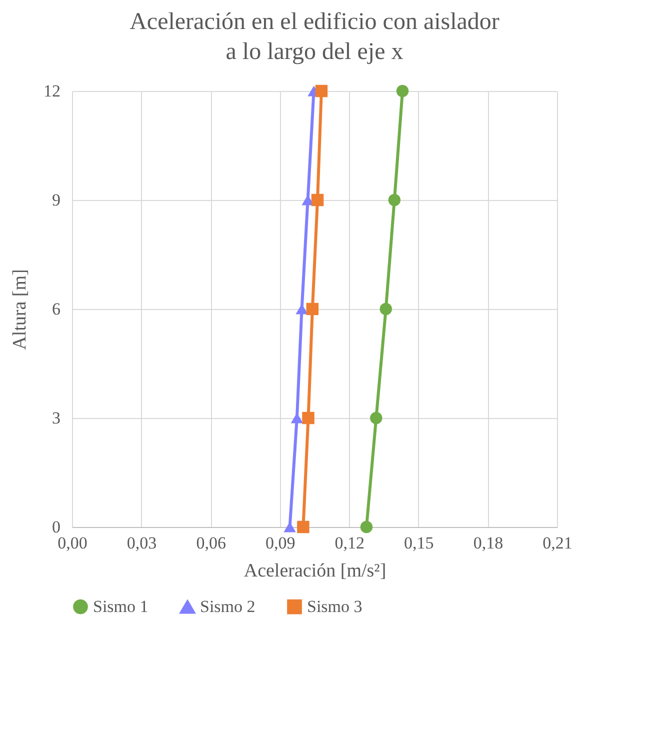  I want to click on y-axis-title: Altura [m], so click(20, 309).